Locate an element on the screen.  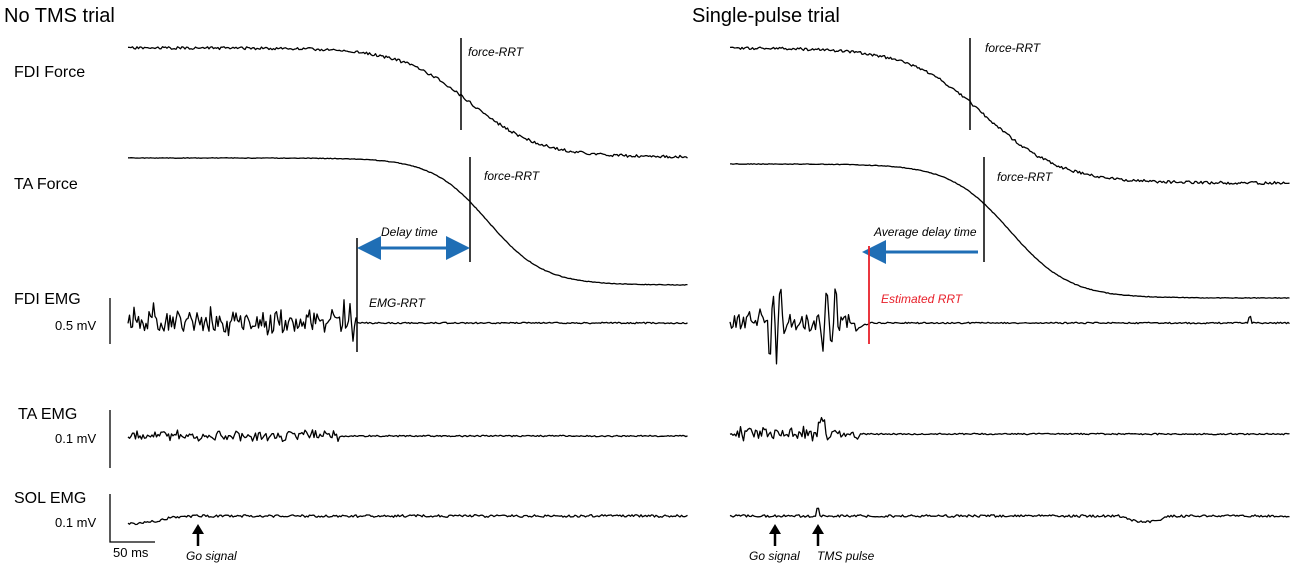
right-tms-pulse-label: TMS pulse is located at coordinates (846, 556).